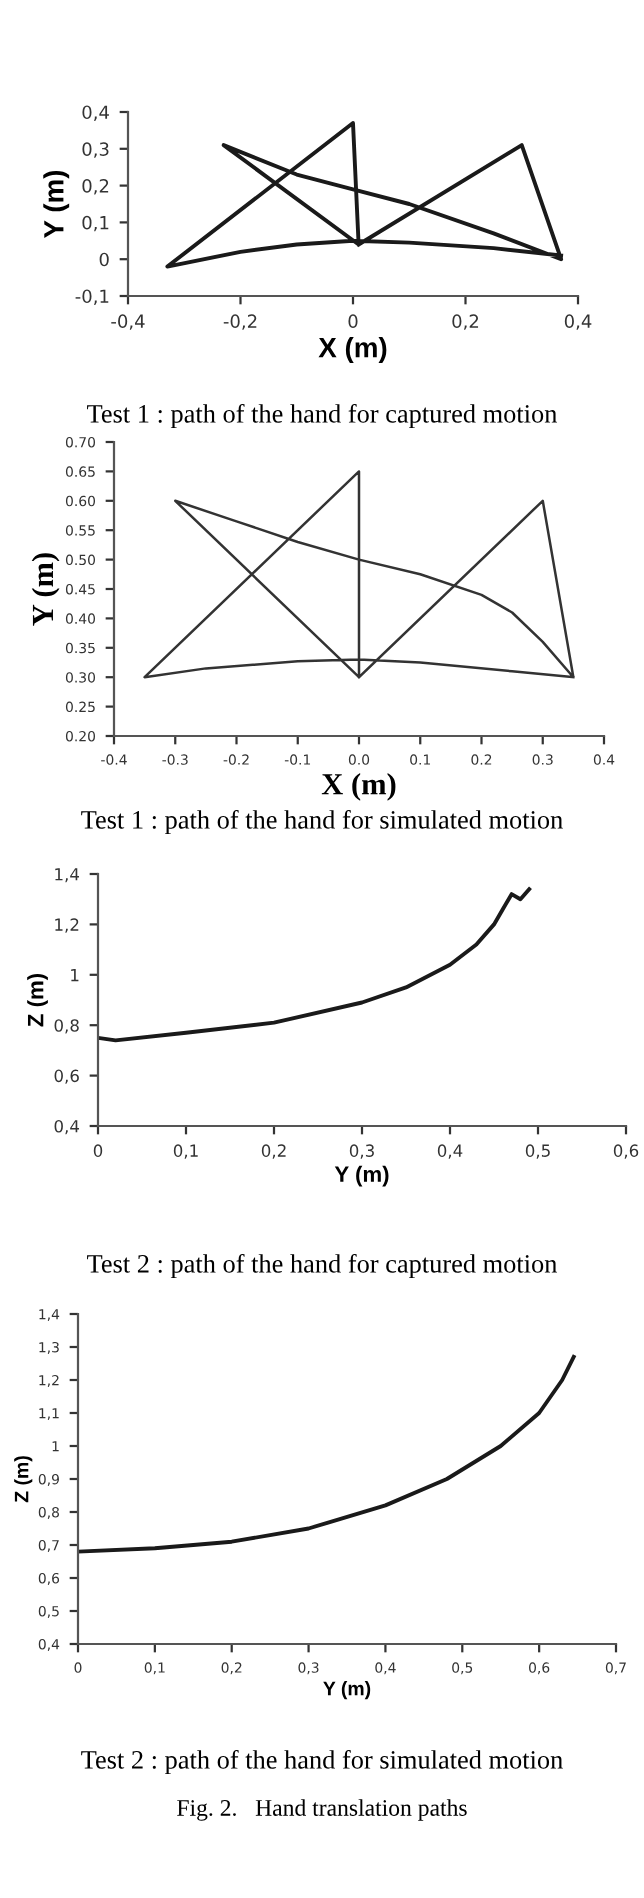  What do you see at coordinates (95, 187) in the screenshot?
I see `y-tick-label: 0,2` at bounding box center [95, 187].